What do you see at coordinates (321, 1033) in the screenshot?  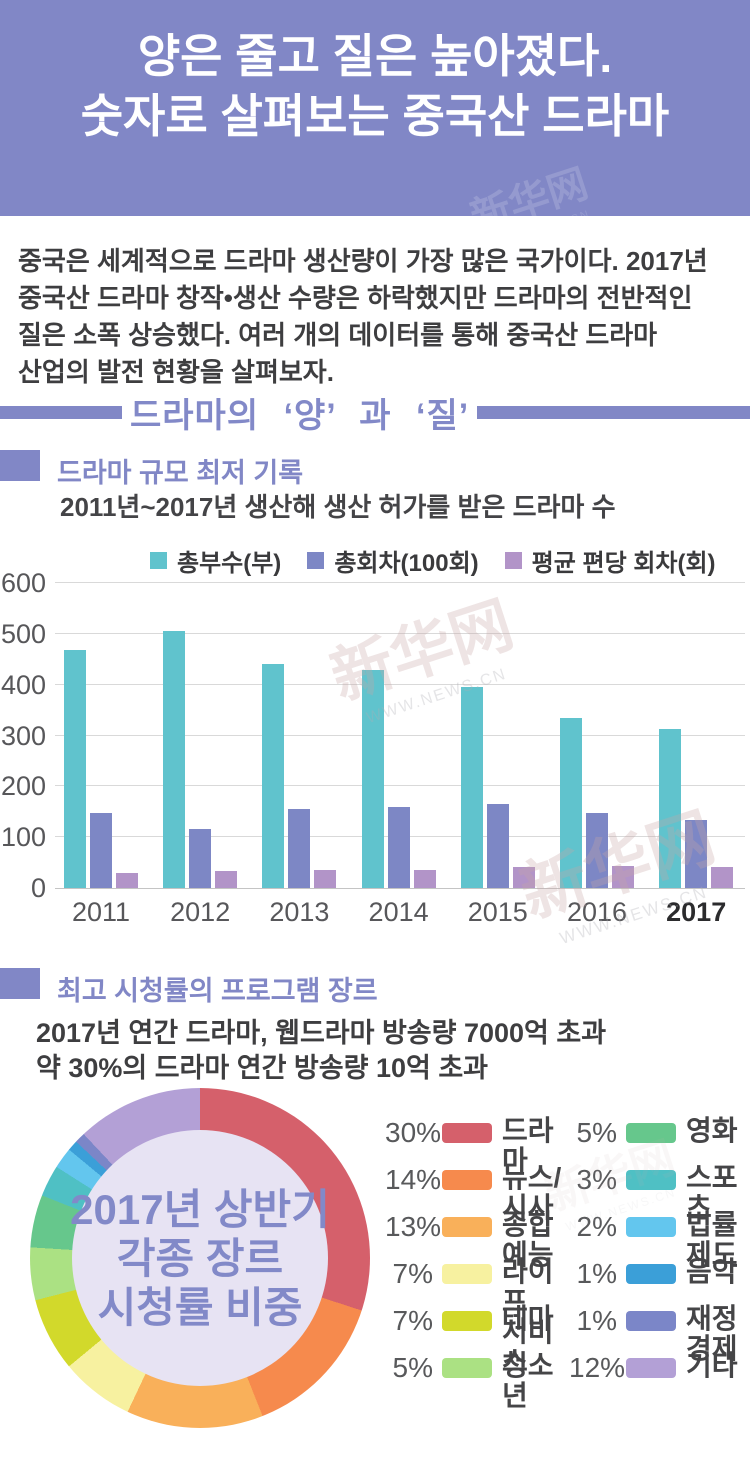 I see `section2-text-line1: 2017년 연간 드라마, 웹드라마 방송량 7000억 초과` at bounding box center [321, 1033].